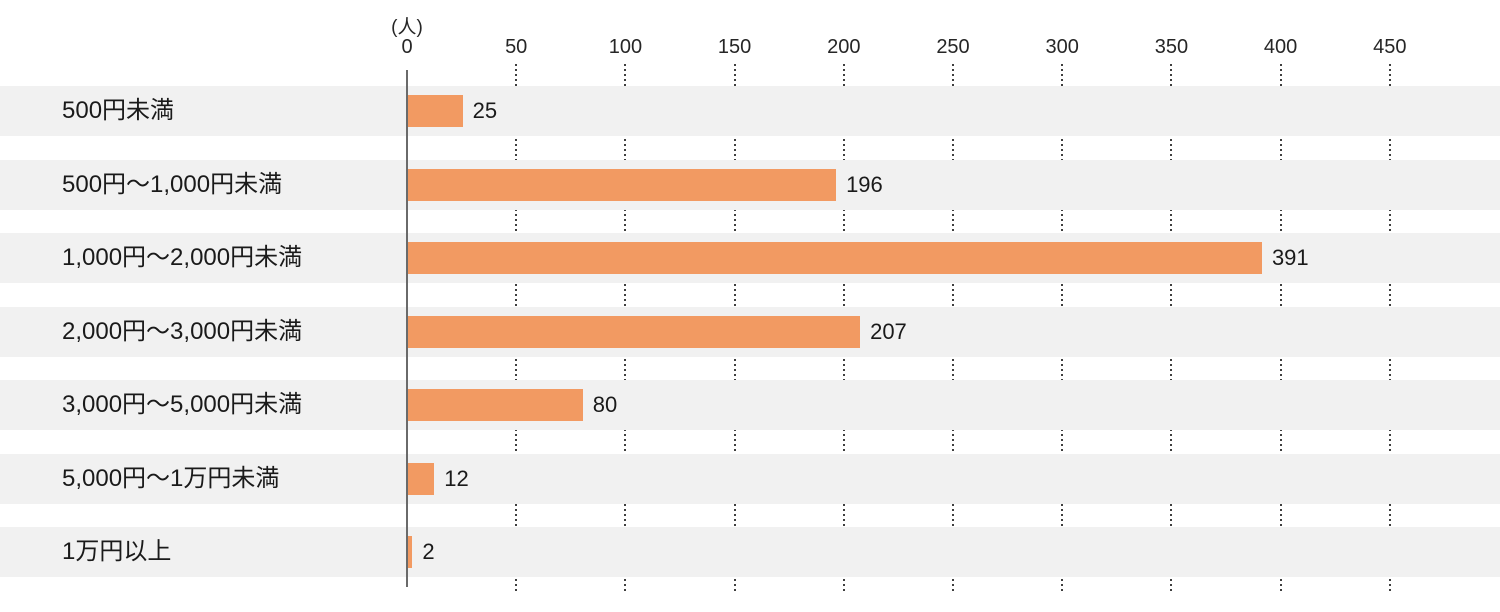 Image resolution: width=1500 pixels, height=612 pixels. I want to click on y-axis-line, so click(407, 328).